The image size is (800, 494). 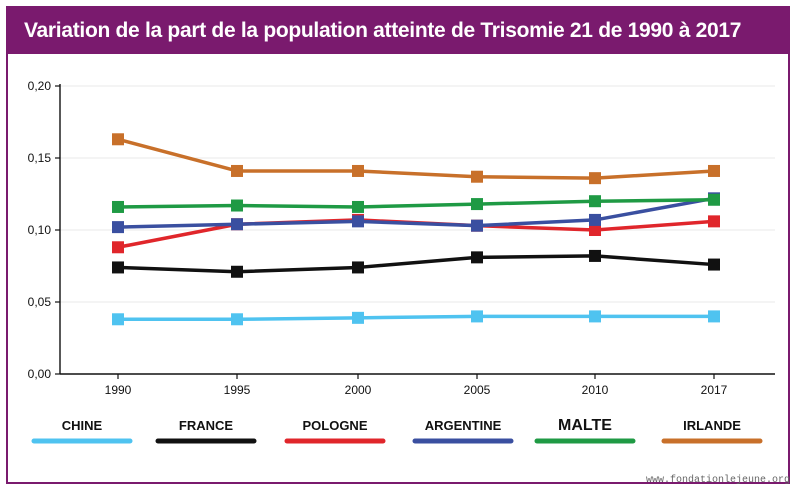 What do you see at coordinates (477, 390) in the screenshot?
I see `x-tick-label: 2005` at bounding box center [477, 390].